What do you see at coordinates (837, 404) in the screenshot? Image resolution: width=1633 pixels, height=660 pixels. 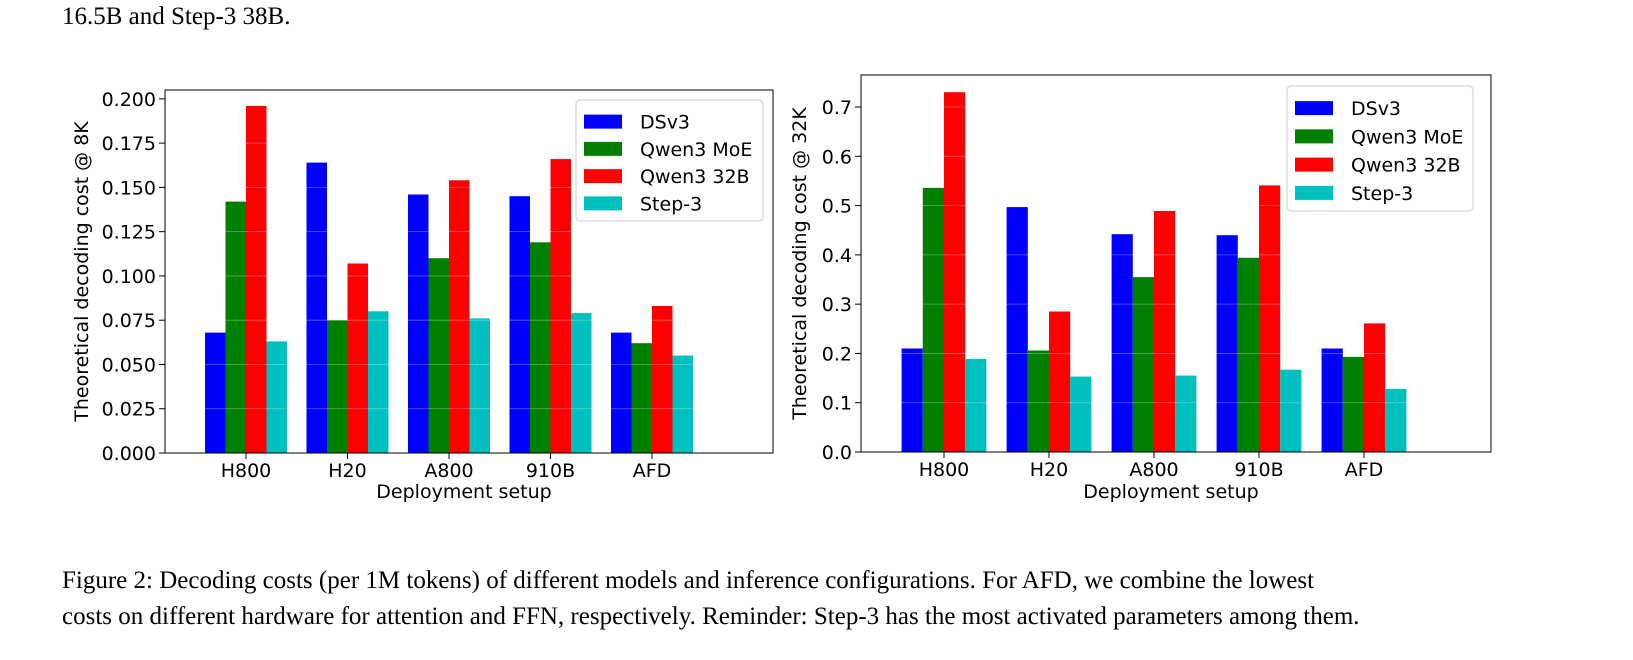 I see `y-tick-label: 0.1` at bounding box center [837, 404].